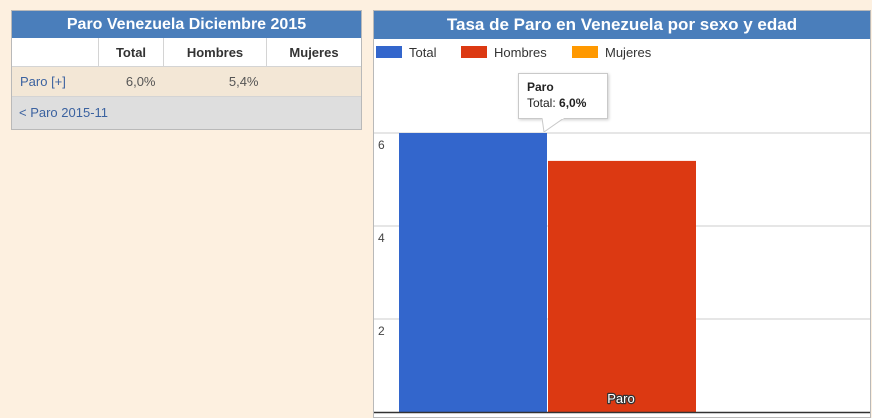 The width and height of the screenshot is (872, 418). What do you see at coordinates (540, 87) in the screenshot?
I see `tooltip-title: Paro` at bounding box center [540, 87].